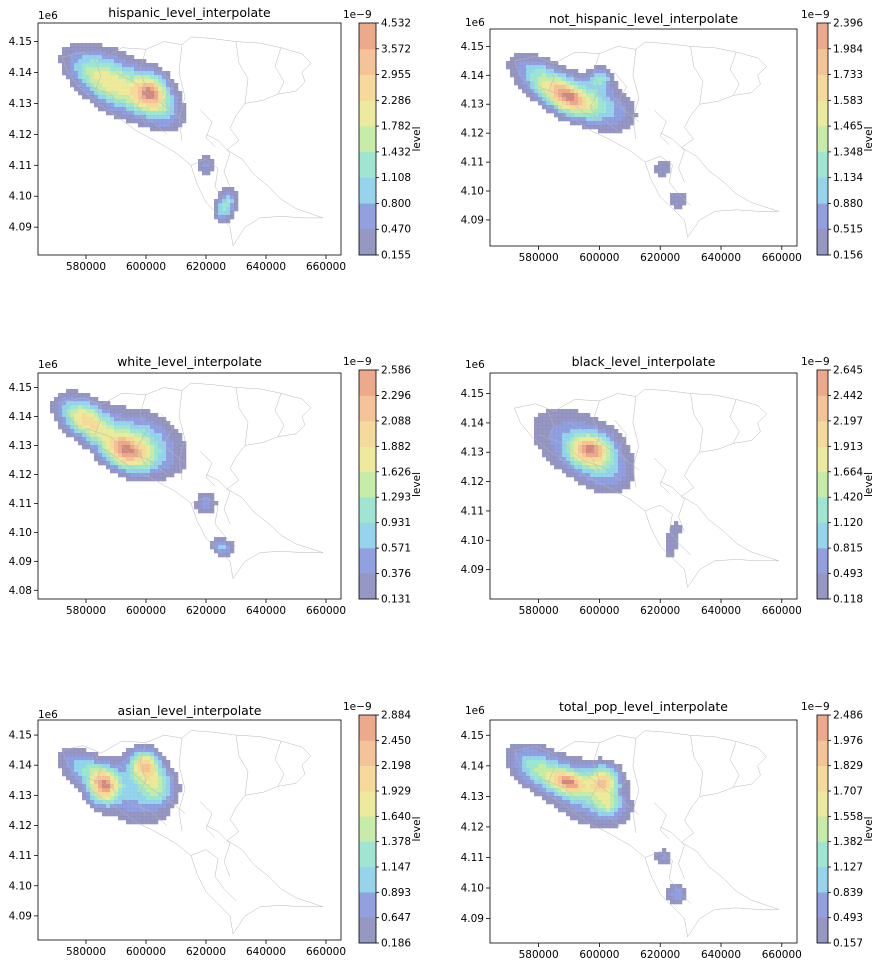  Describe the element at coordinates (20, 446) in the screenshot. I see `y-tick-label: 4.13` at that location.